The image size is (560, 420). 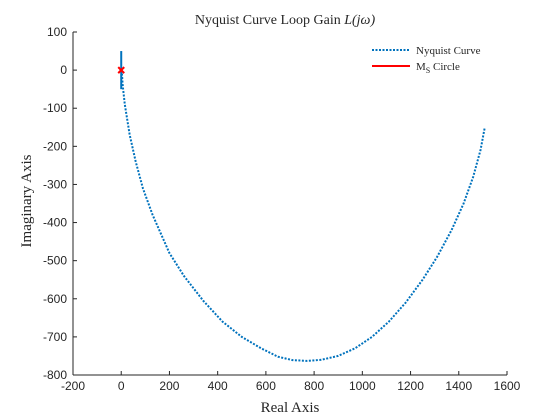 What do you see at coordinates (448, 51) in the screenshot?
I see `legend-label-nyquist: Nyquist Curve` at bounding box center [448, 51].